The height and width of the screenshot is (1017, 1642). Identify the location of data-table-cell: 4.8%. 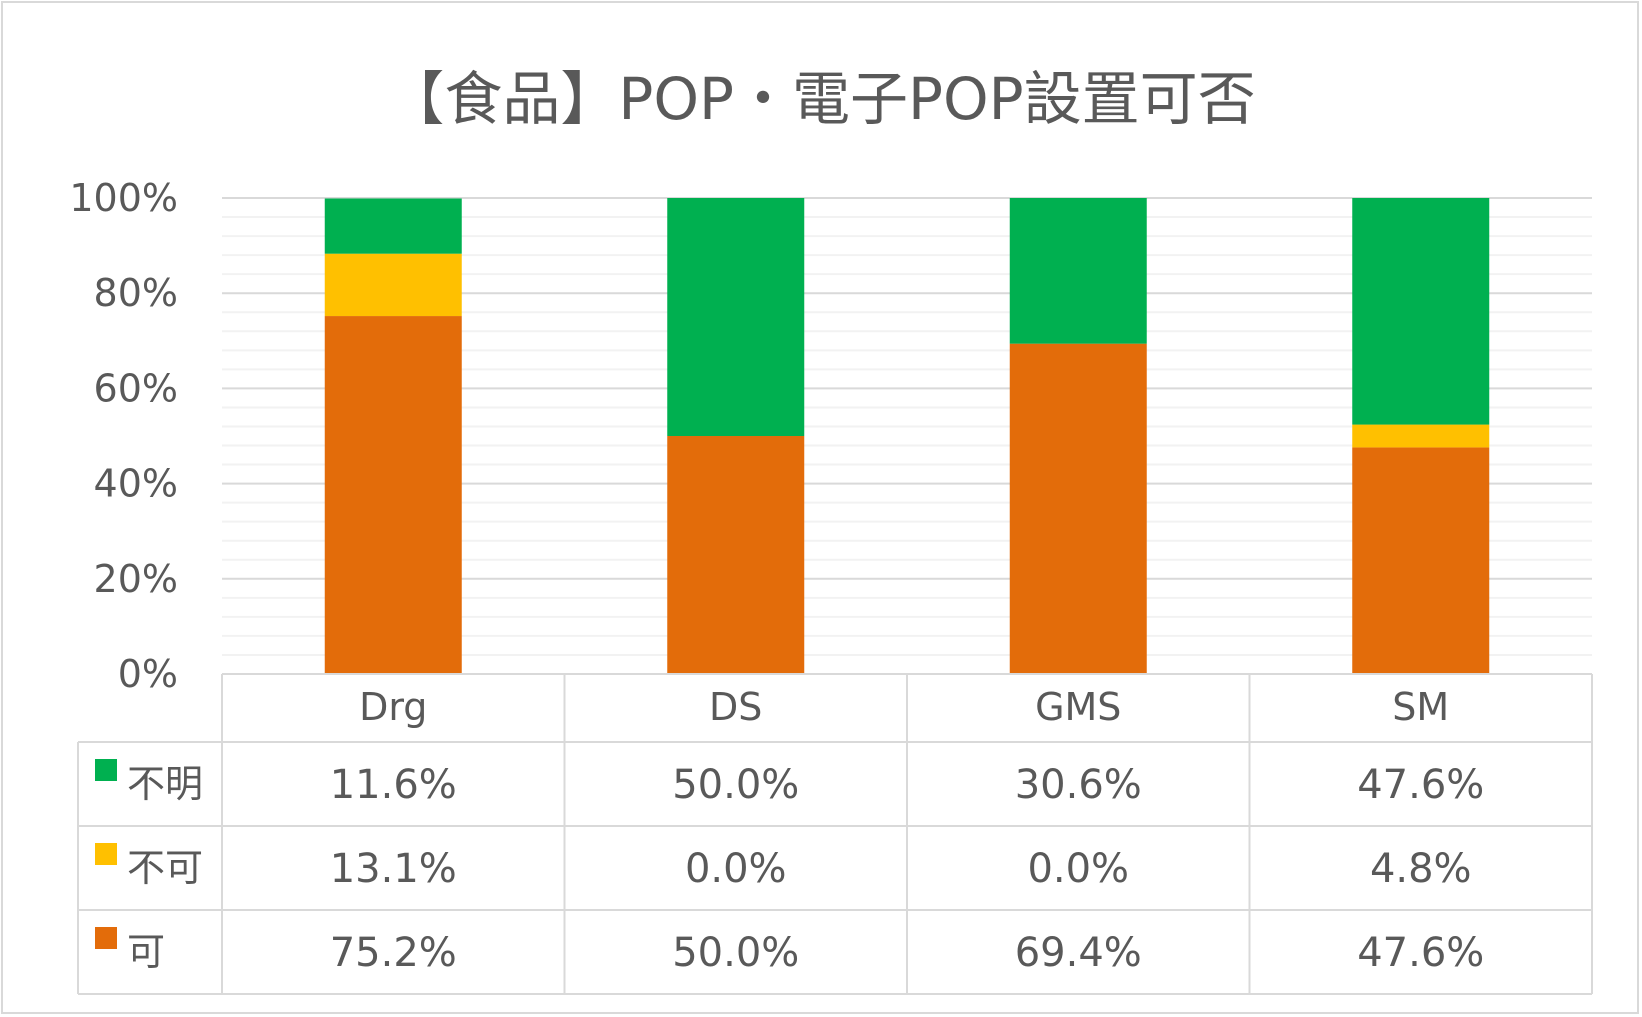
(1421, 869).